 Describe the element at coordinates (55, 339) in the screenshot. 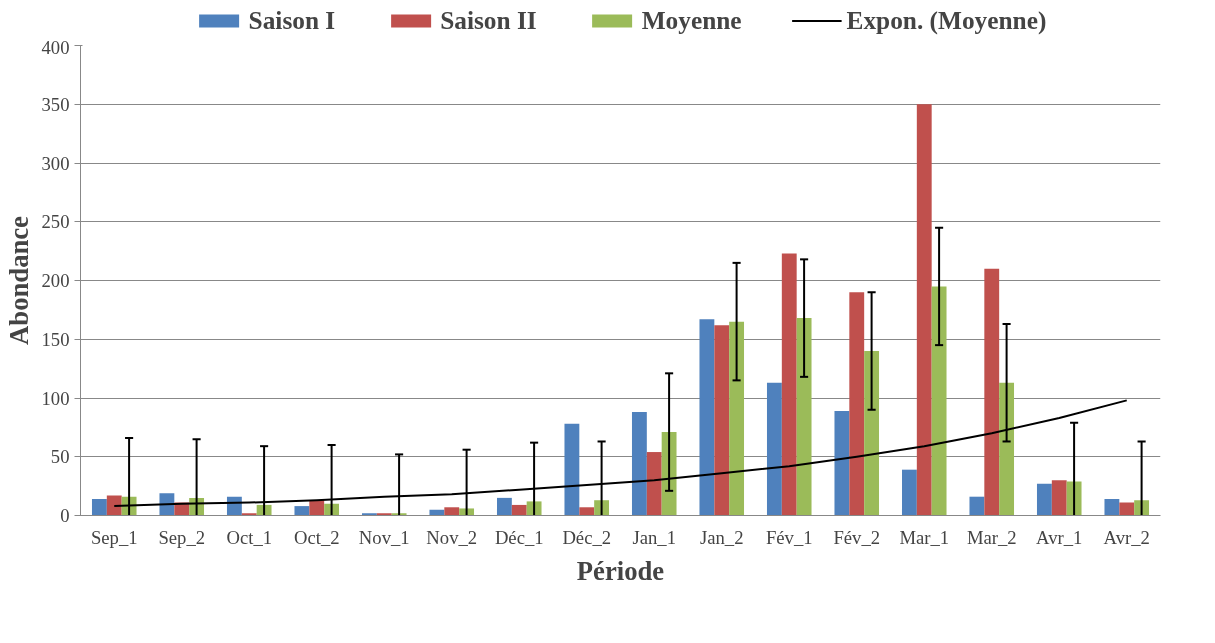

I see `y-tick-label: 150` at that location.